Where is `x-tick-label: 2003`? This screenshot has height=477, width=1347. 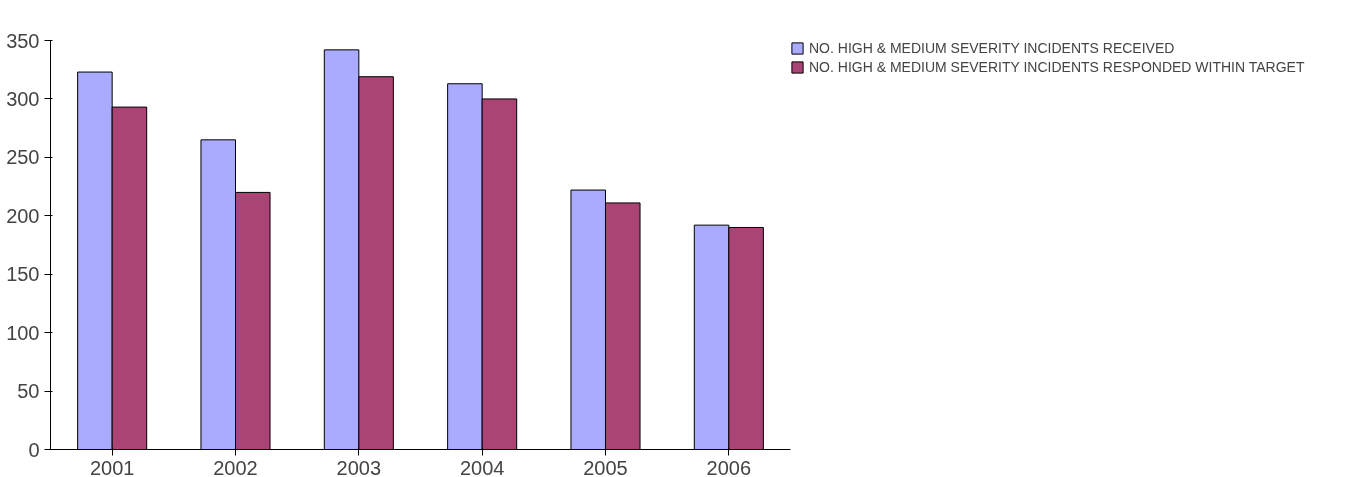 x-tick-label: 2003 is located at coordinates (359, 466).